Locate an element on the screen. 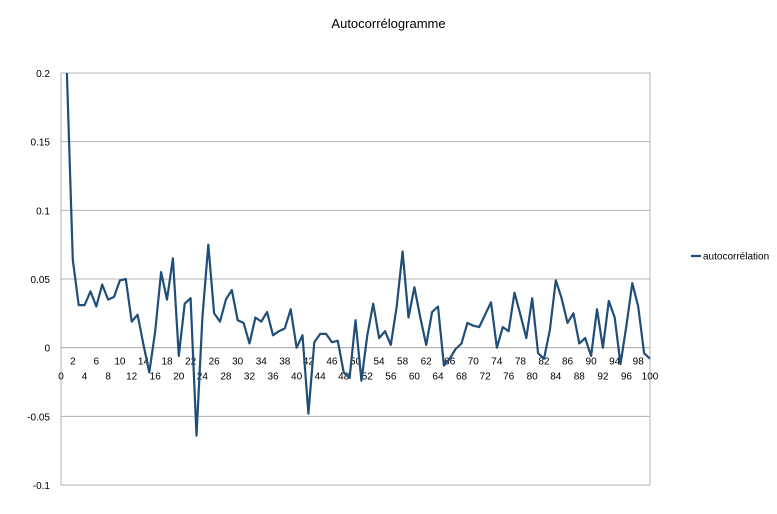  x-tick-label: 72 is located at coordinates (486, 377).